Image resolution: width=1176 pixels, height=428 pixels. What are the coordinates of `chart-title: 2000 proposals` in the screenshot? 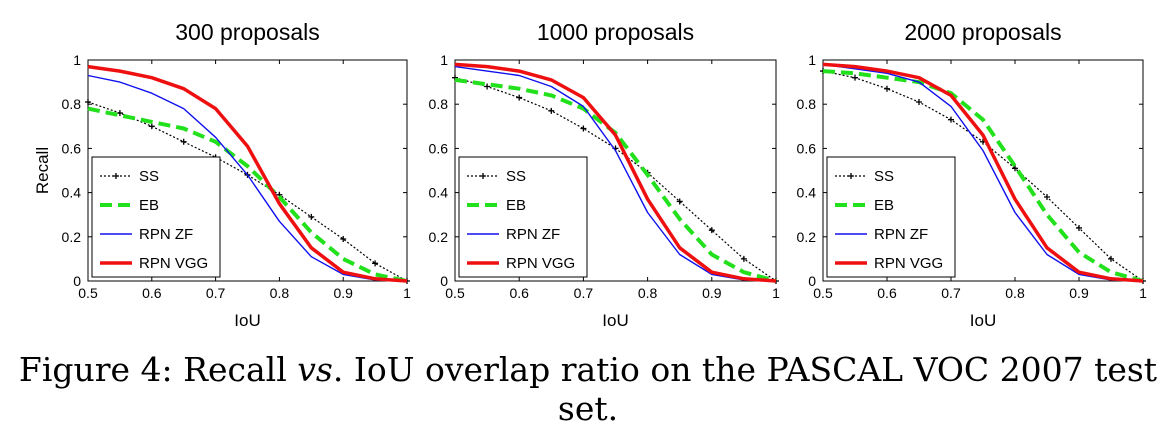 It's located at (982, 32).